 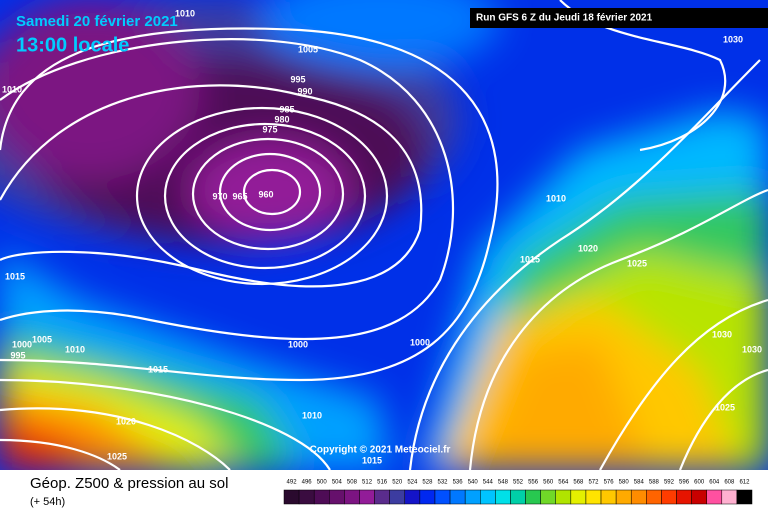 What do you see at coordinates (699, 483) in the screenshot?
I see `scale-label: 600` at bounding box center [699, 483].